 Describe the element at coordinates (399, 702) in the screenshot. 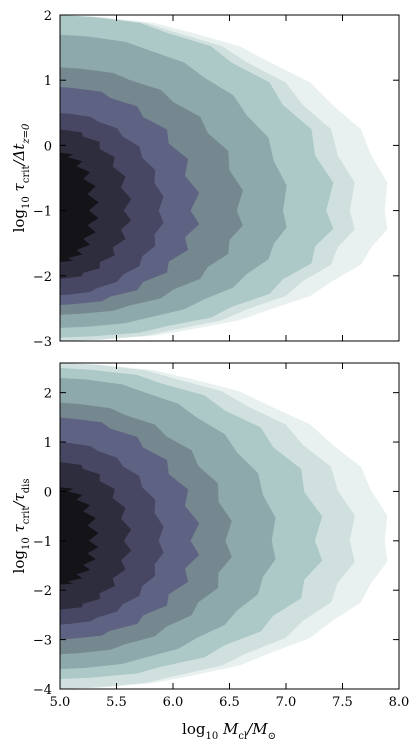

I see `bottom-x-tick-label: 8.0` at that location.